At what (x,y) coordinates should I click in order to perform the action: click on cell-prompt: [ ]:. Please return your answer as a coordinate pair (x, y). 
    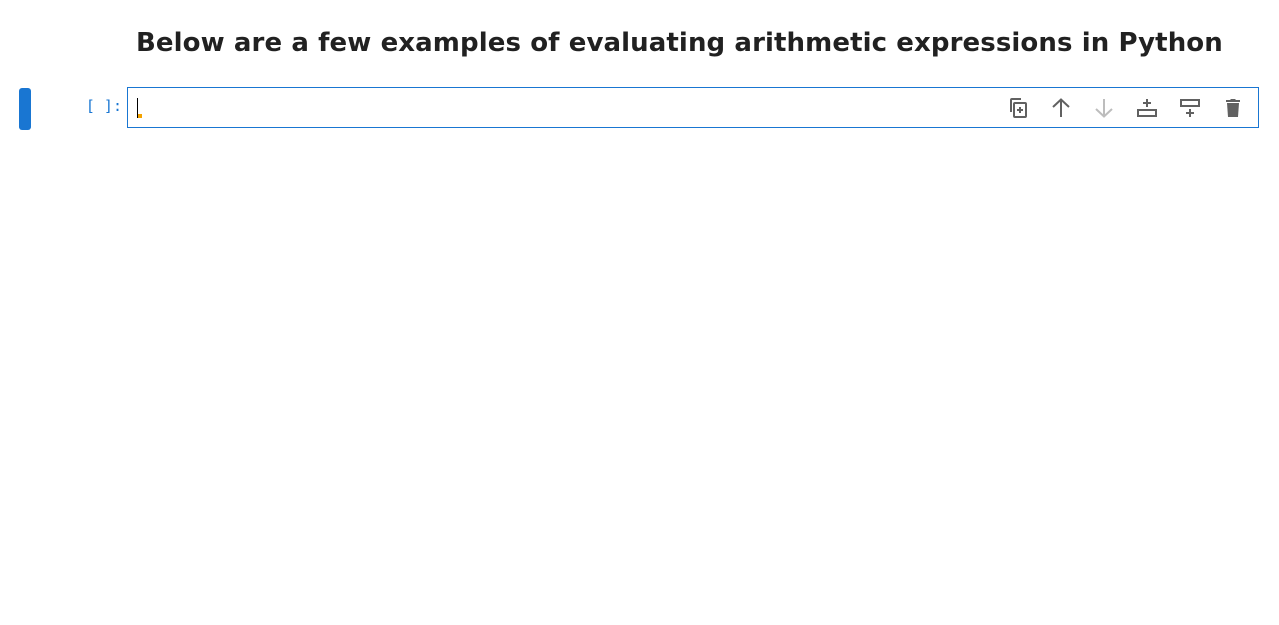
    Looking at the image, I should click on (103, 106).